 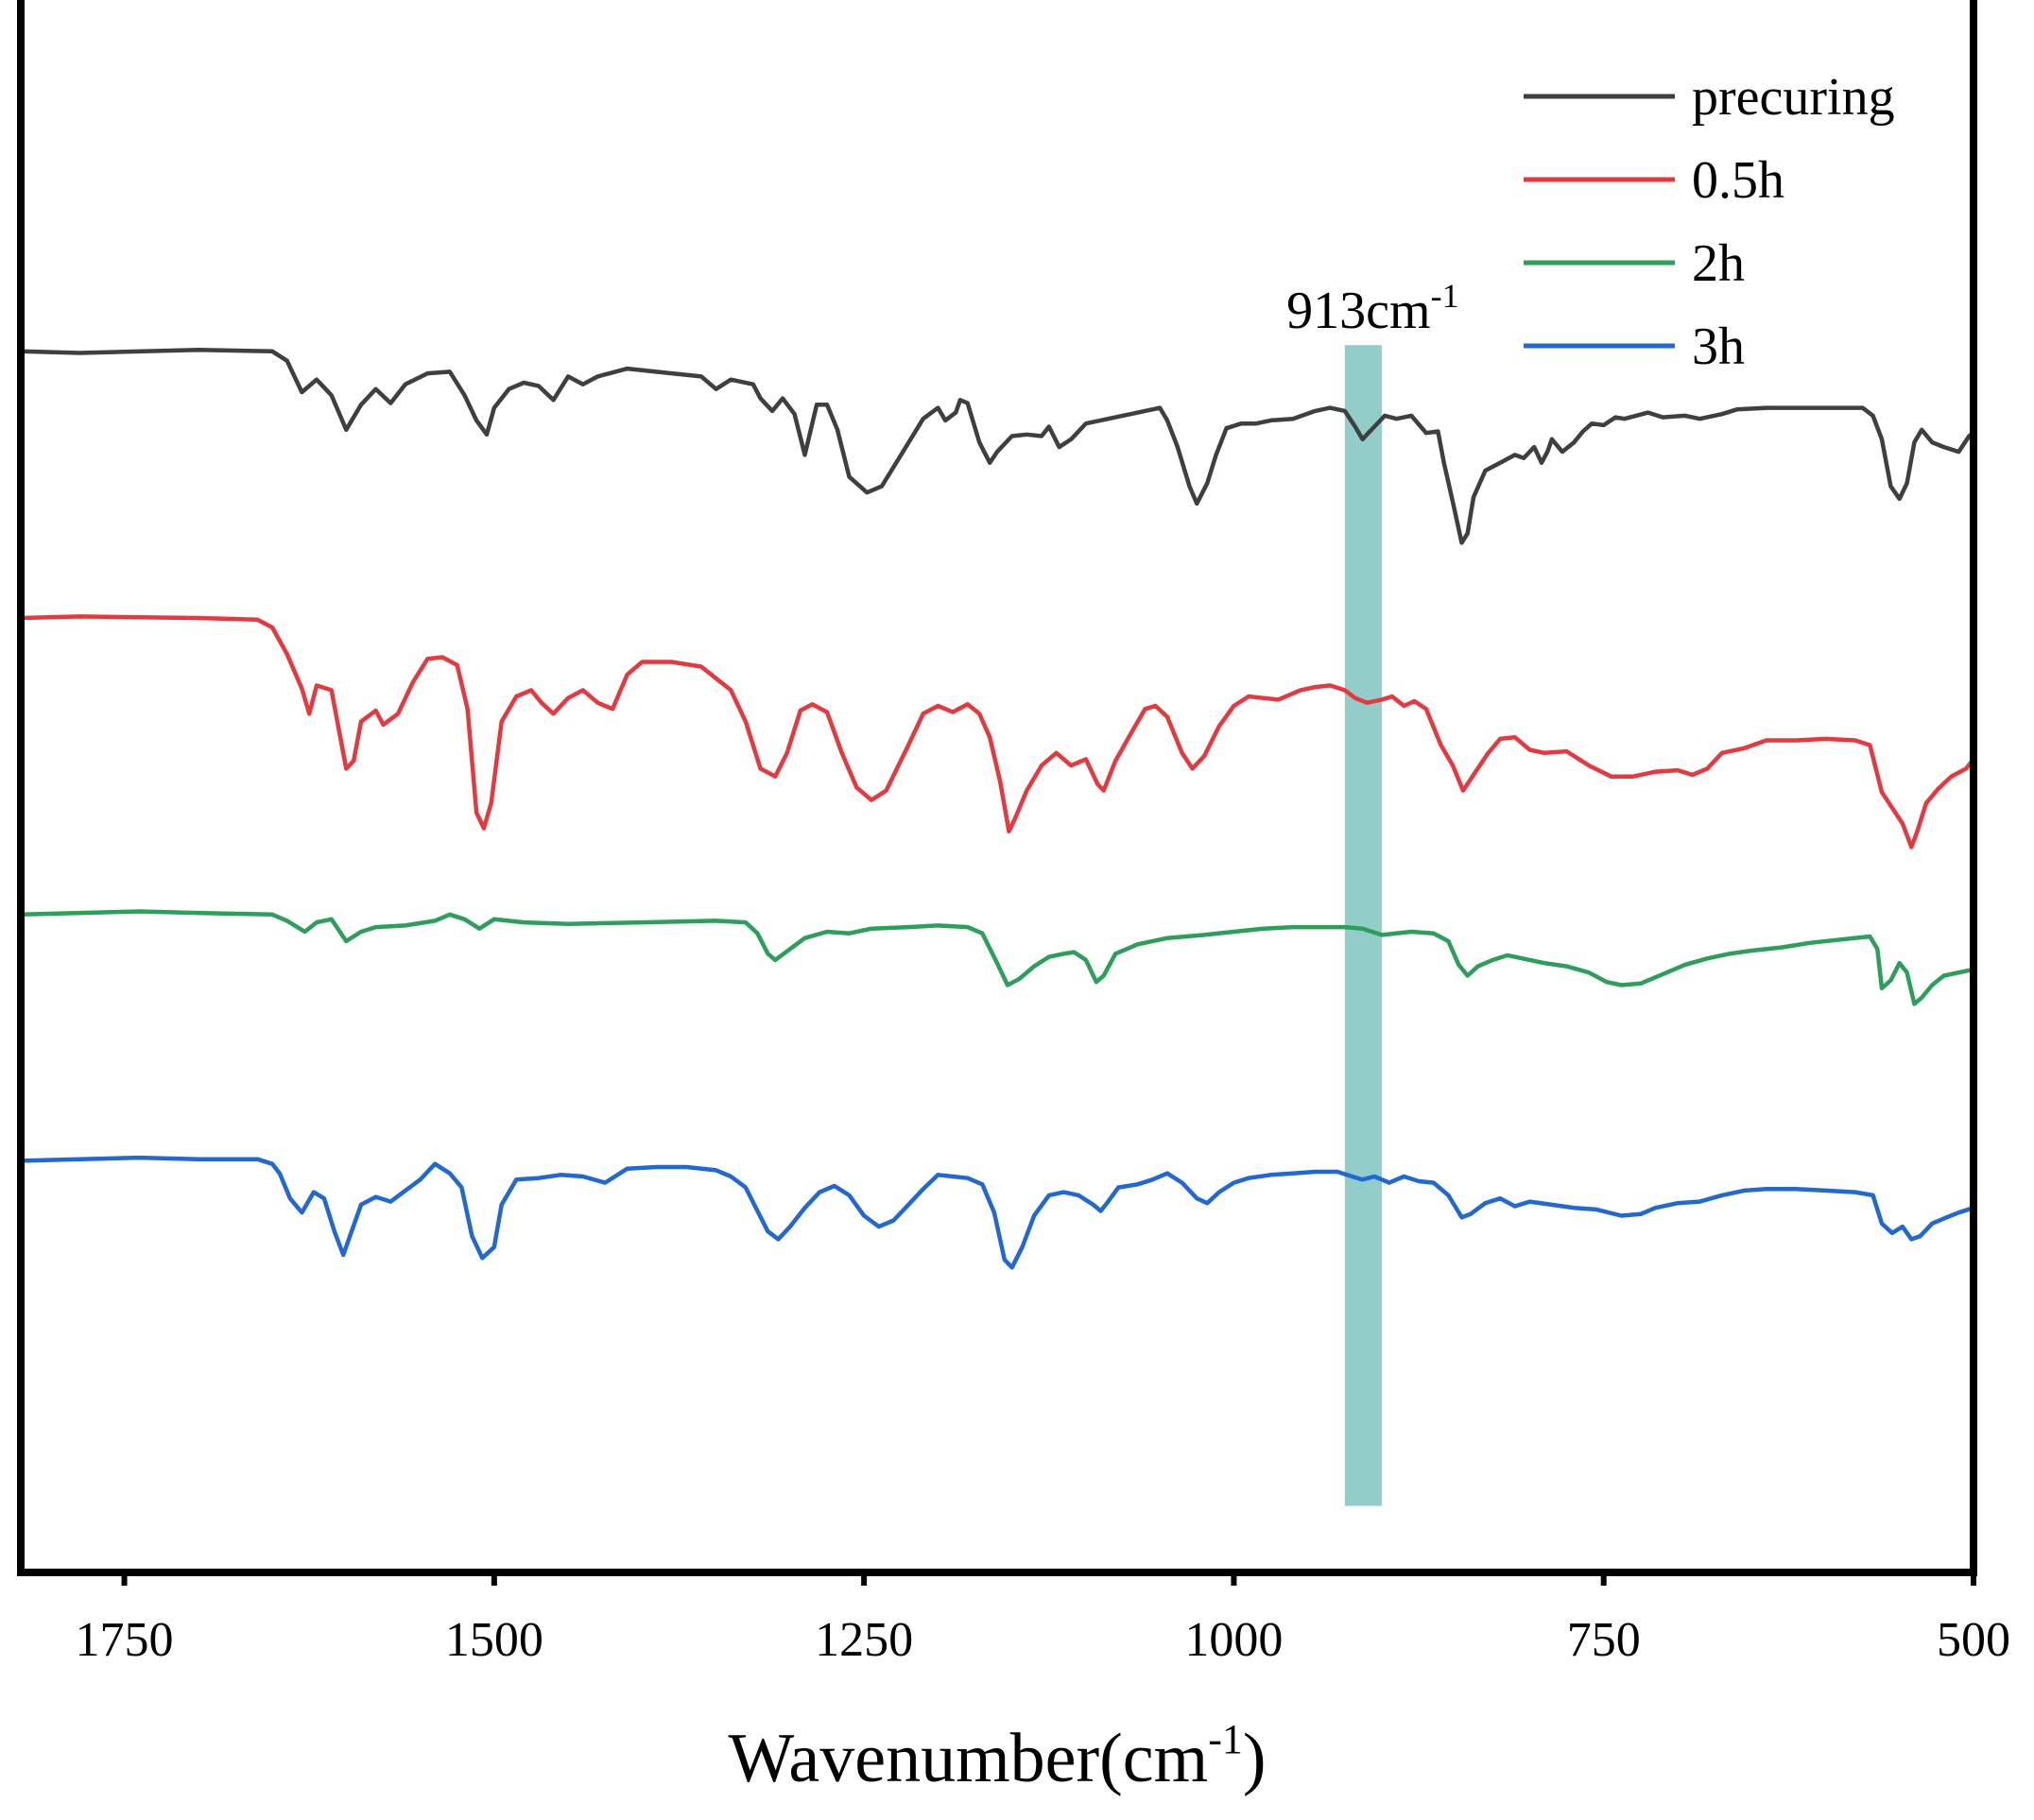 I want to click on x-axis-title-main: Wavenumber(cm, so click(x=968, y=1758).